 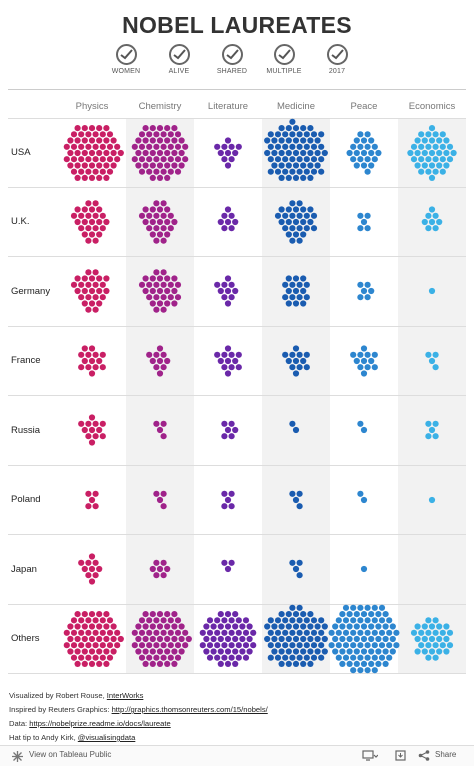 I want to click on column-header-medicine: Medicine, so click(x=296, y=106).